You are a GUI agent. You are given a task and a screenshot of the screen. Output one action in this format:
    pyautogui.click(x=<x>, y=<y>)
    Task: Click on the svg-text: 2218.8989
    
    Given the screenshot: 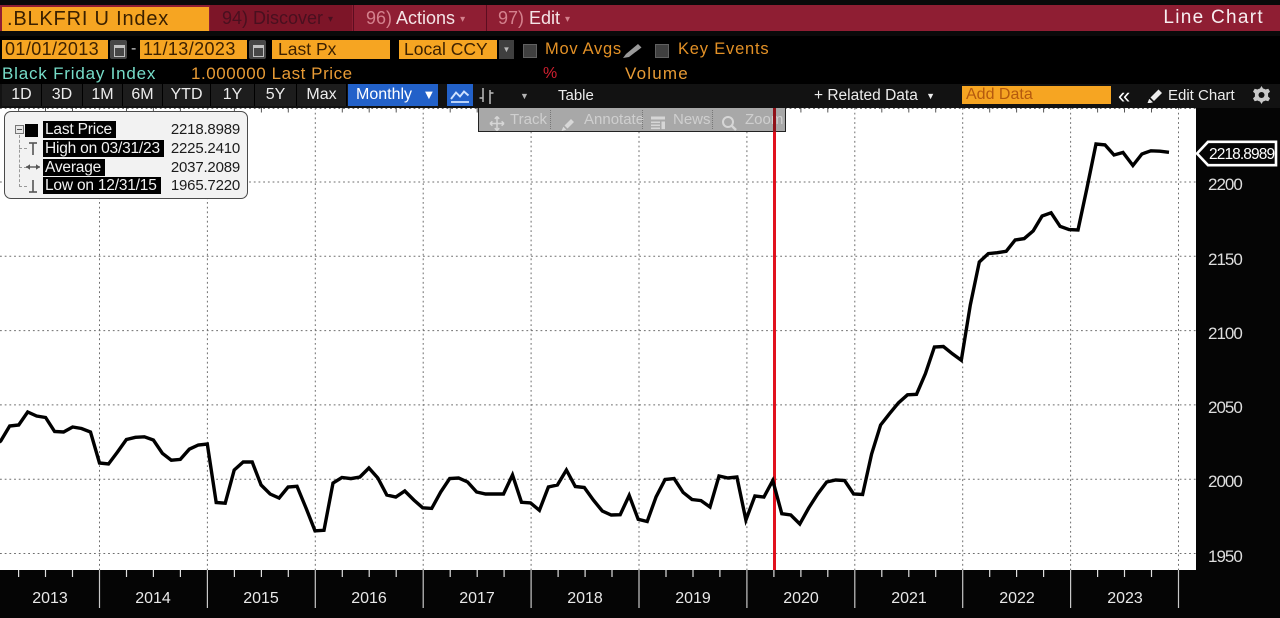 What is the action you would take?
    pyautogui.click(x=1241, y=154)
    